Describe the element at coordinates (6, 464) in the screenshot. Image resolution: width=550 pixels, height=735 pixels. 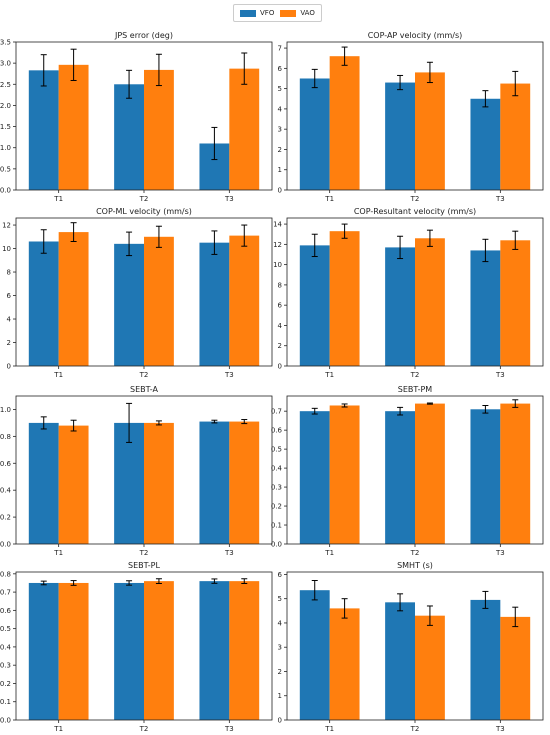
I see `chart5-ytick-label-3: 0.6` at that location.